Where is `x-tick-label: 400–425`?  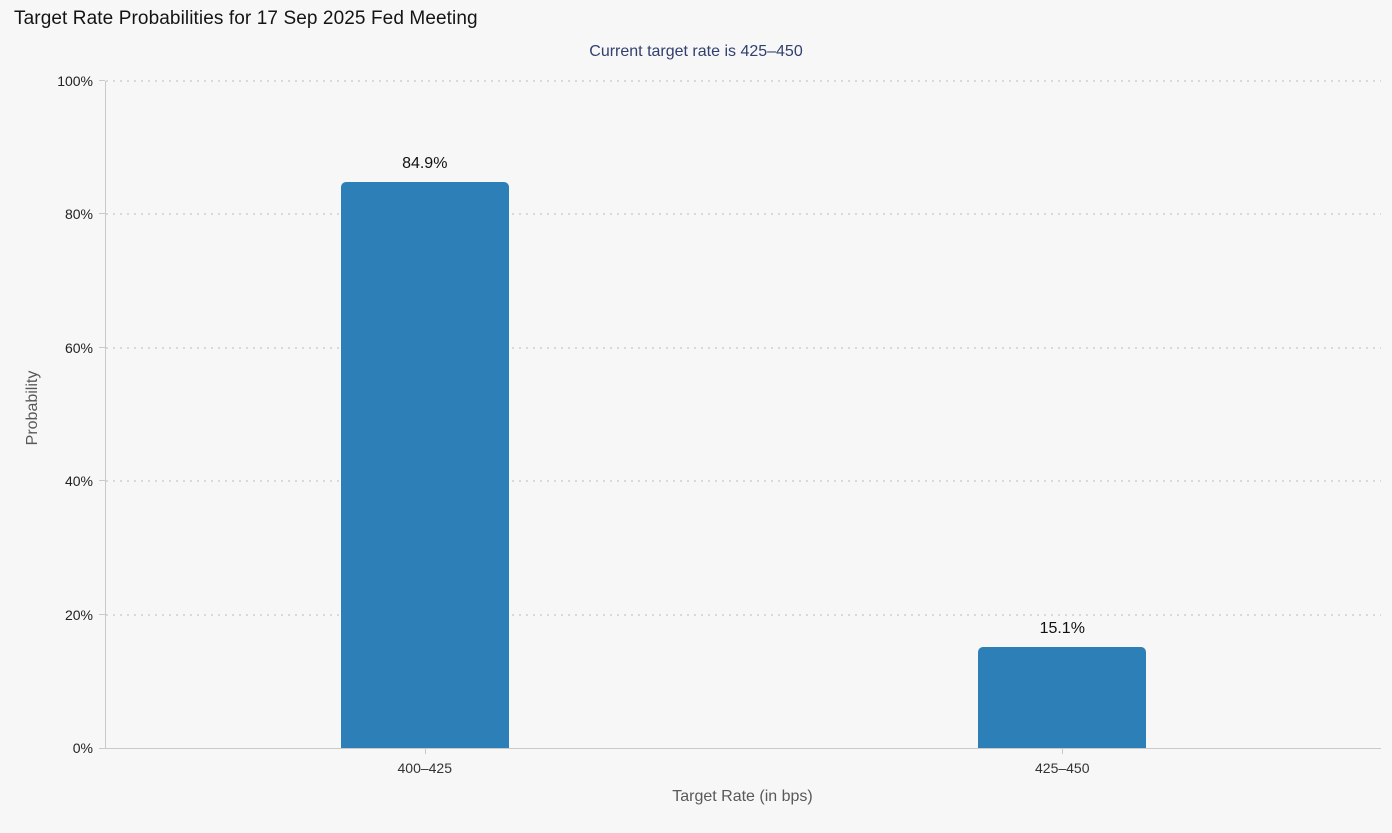 x-tick-label: 400–425 is located at coordinates (425, 768).